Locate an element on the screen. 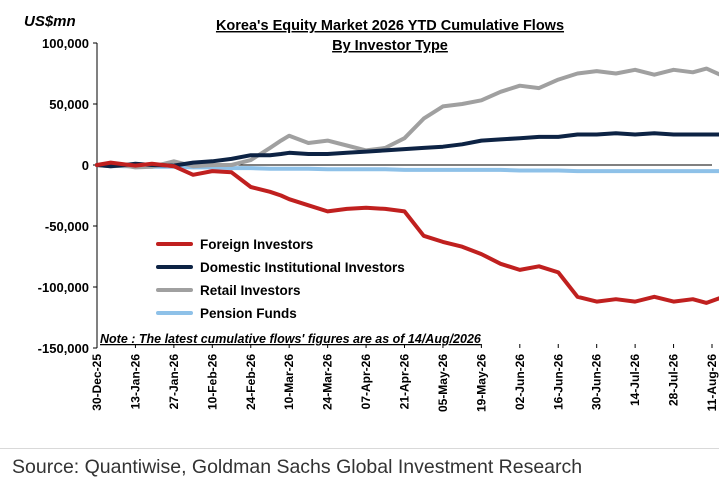 The width and height of the screenshot is (719, 485). x-tick-label: 14-Jul-26 is located at coordinates (635, 380).